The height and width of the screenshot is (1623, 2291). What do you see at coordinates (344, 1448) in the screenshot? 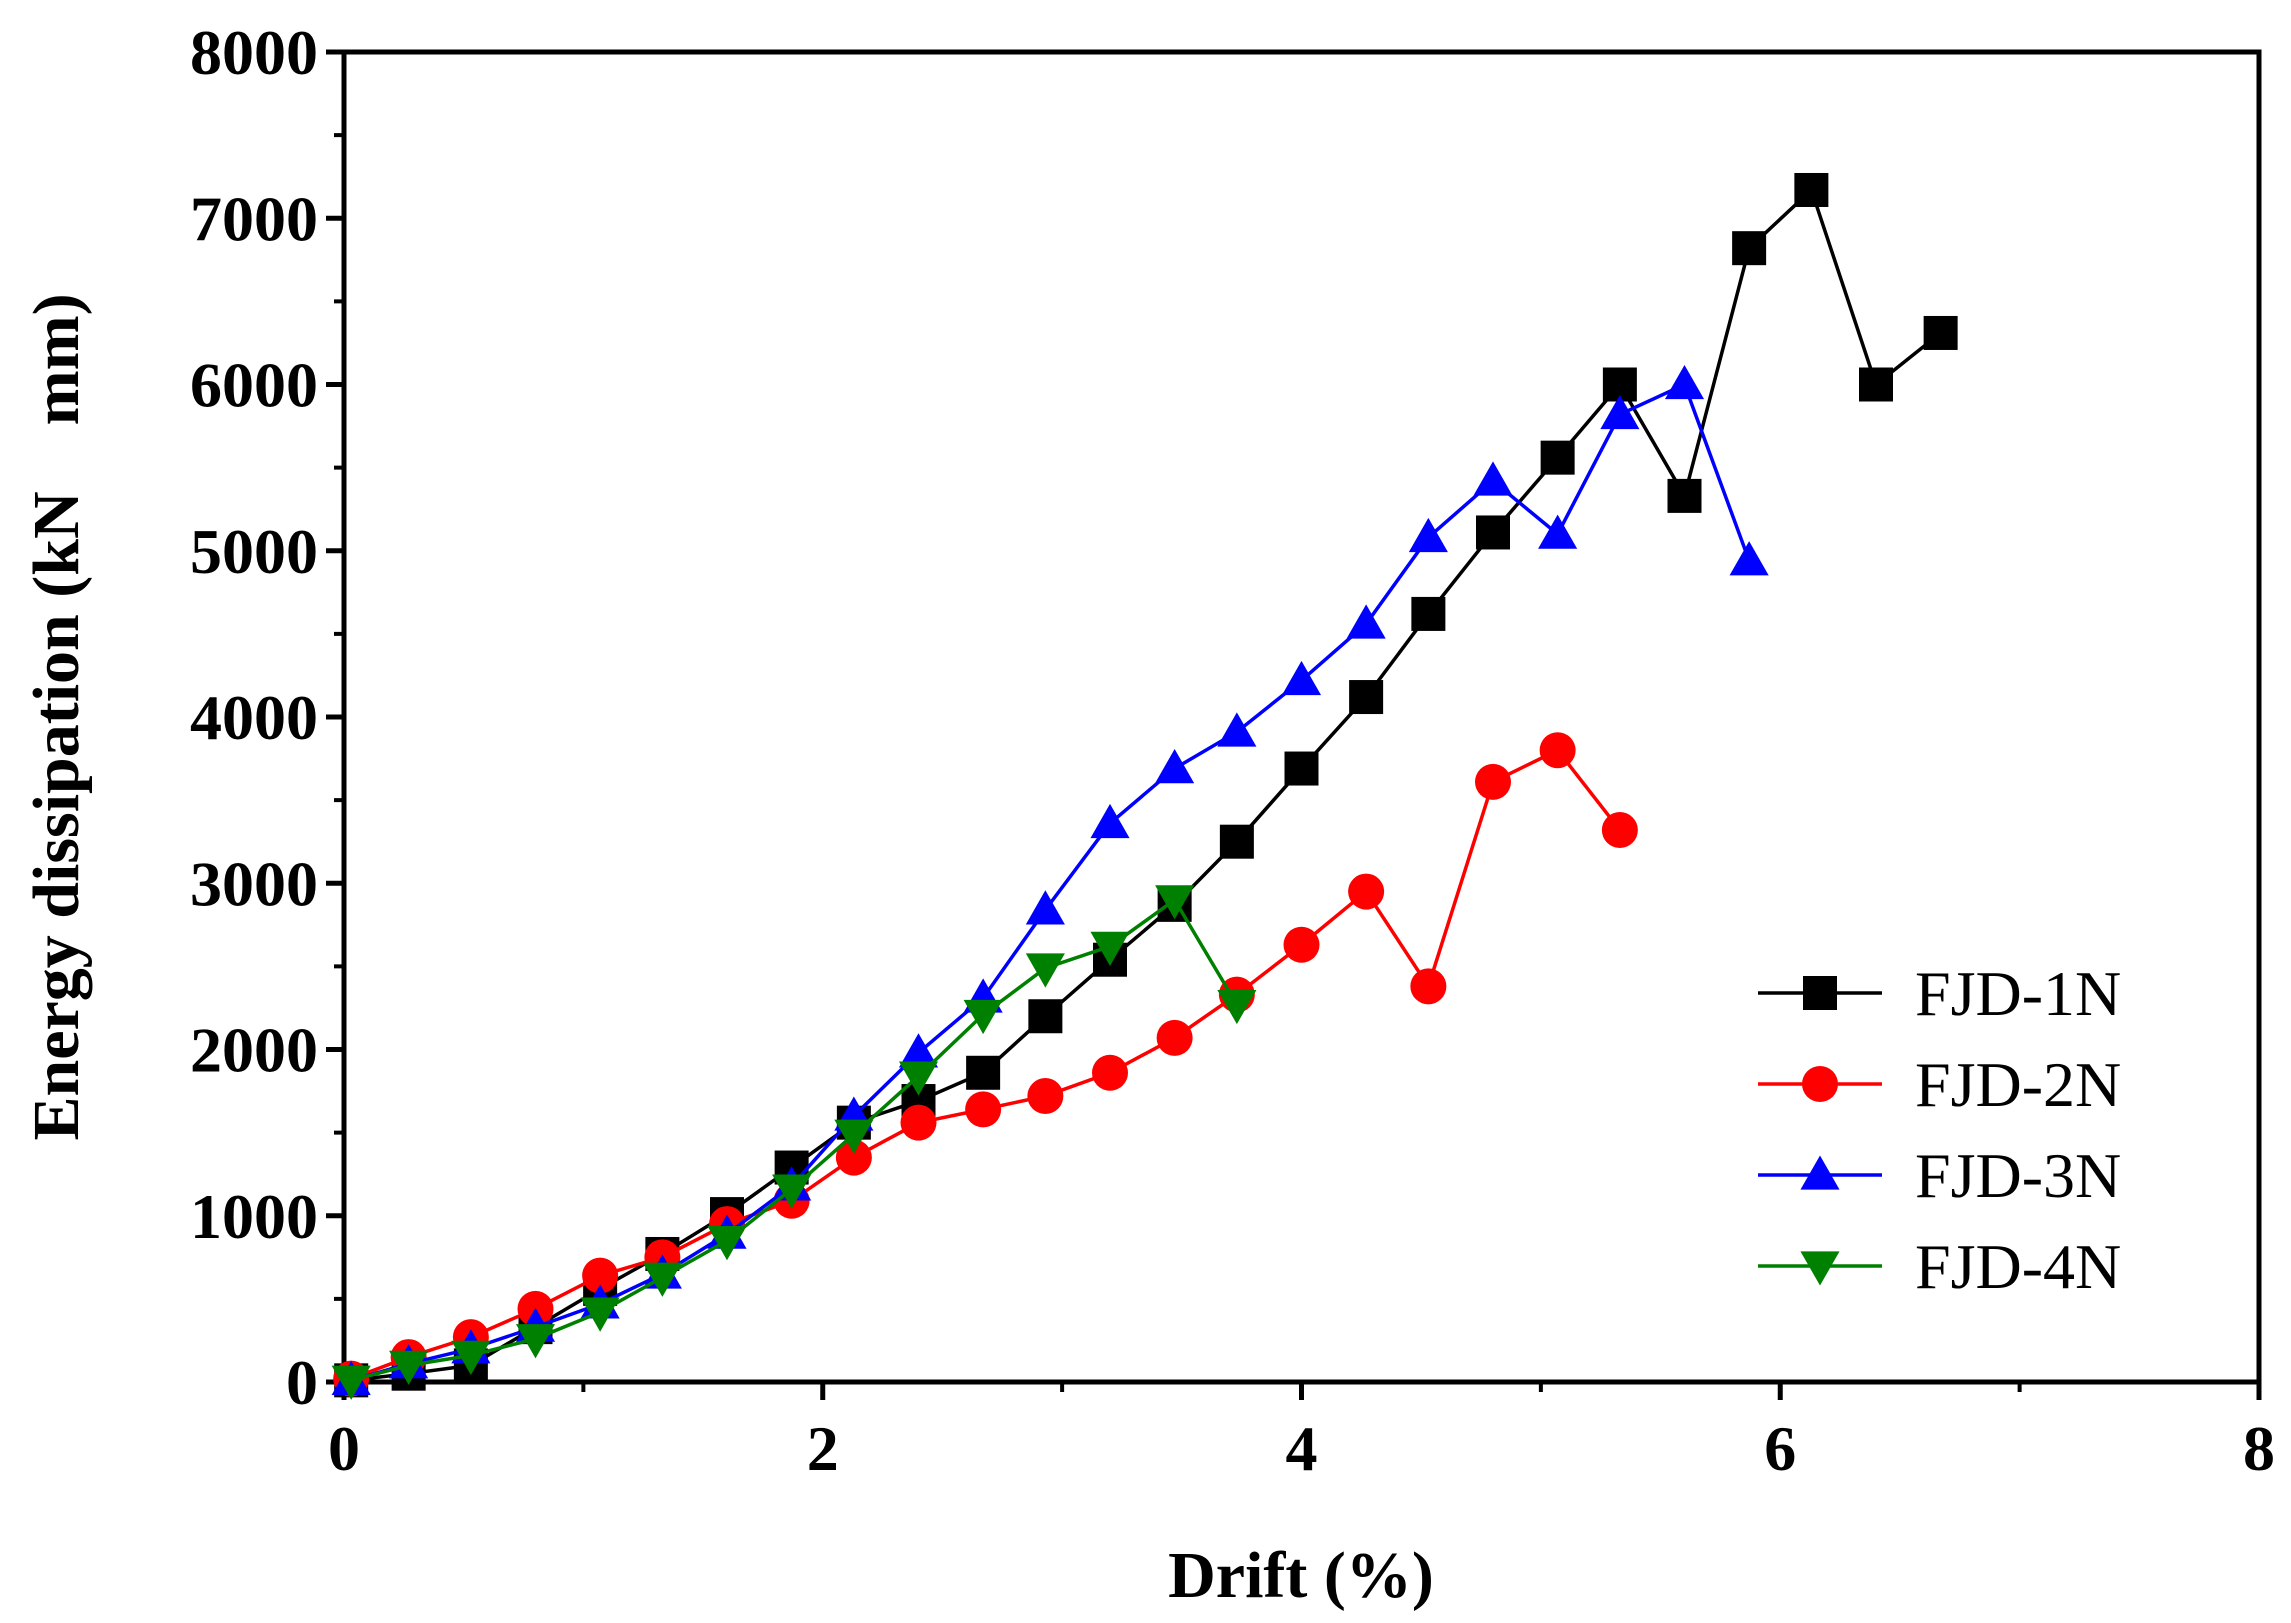
I see `x-tick-label: 0` at bounding box center [344, 1448].